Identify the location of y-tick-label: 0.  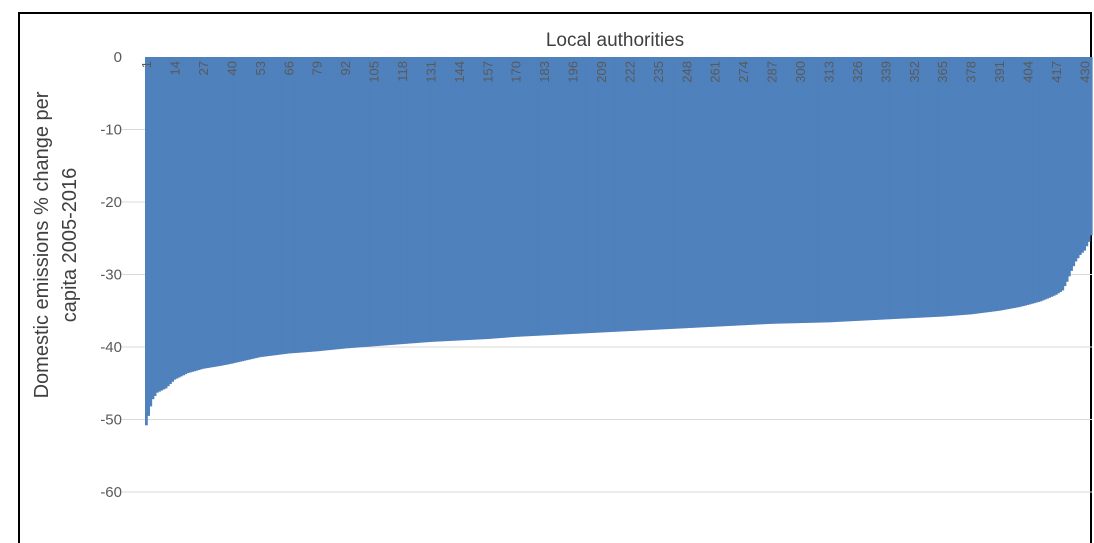
(118, 57).